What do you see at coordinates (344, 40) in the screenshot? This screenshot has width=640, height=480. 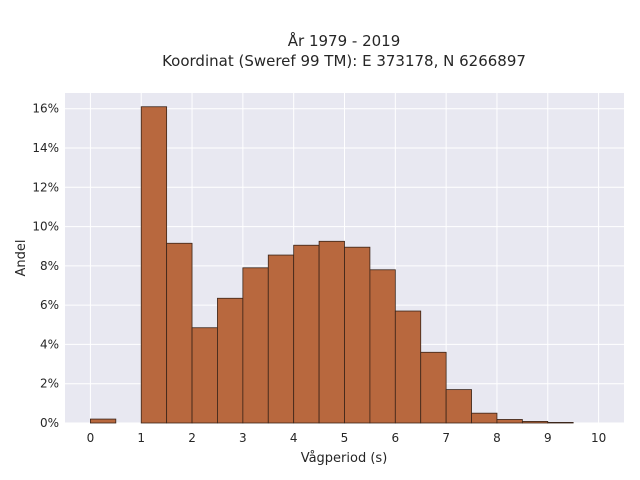 I see `chart-title-line-1: År 1979 - 2019` at bounding box center [344, 40].